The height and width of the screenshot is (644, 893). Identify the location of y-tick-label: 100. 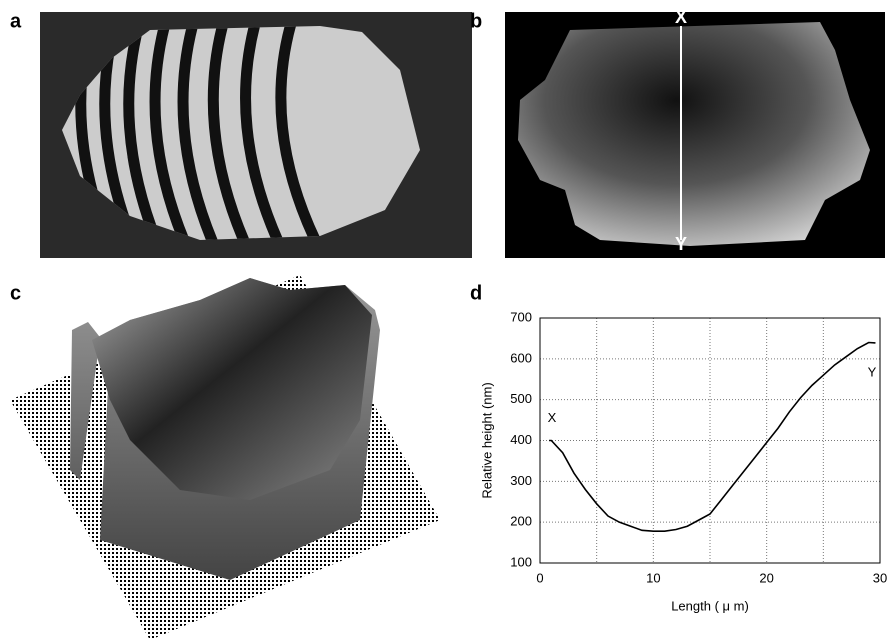
(521, 561).